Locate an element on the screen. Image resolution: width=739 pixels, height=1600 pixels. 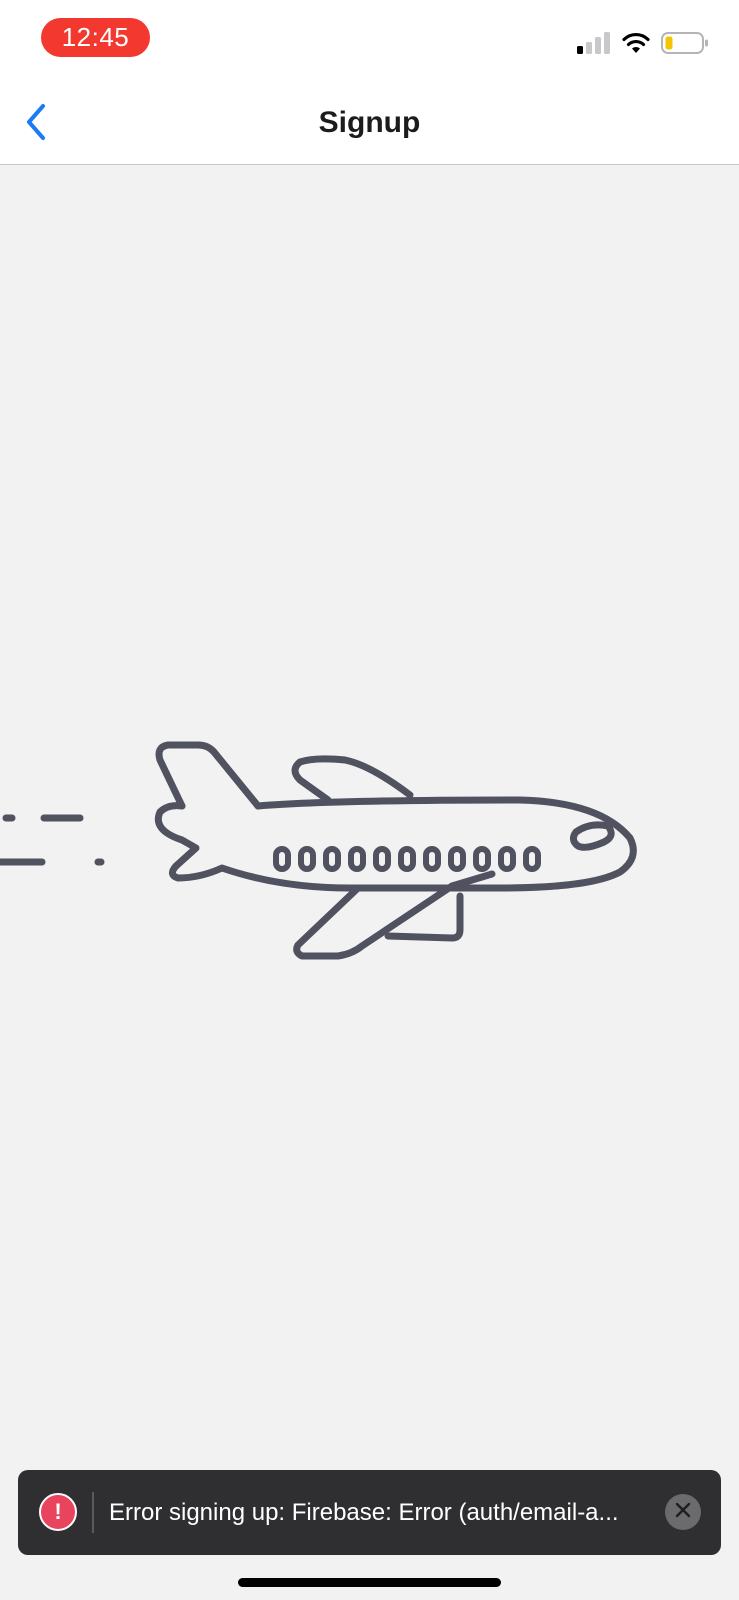
airplane-illustration is located at coordinates (330, 855).